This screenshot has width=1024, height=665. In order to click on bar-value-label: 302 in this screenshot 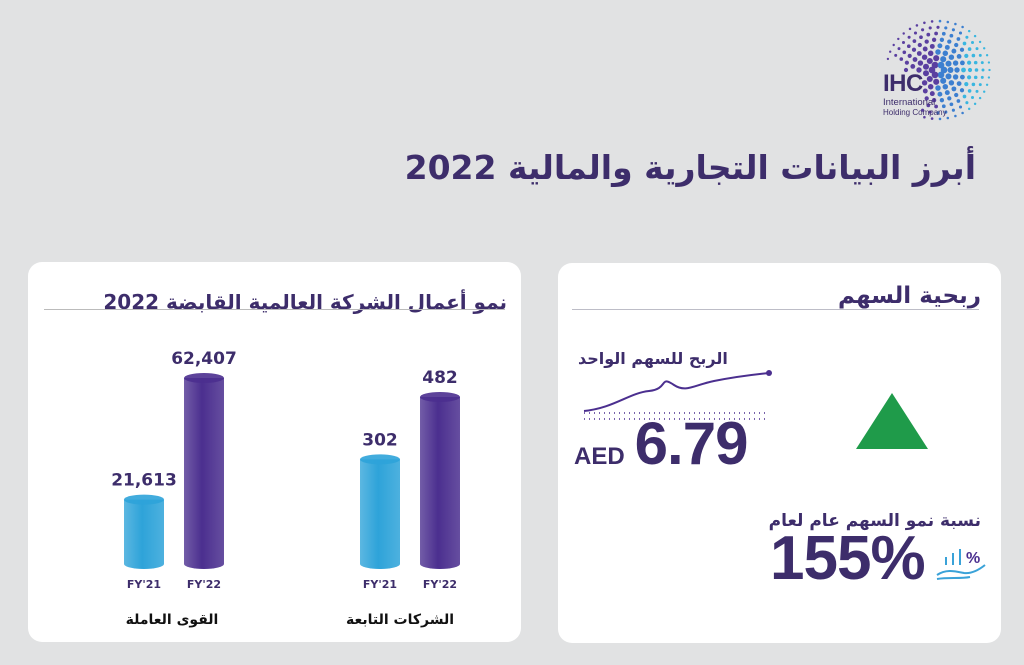, I will do `click(380, 440)`.